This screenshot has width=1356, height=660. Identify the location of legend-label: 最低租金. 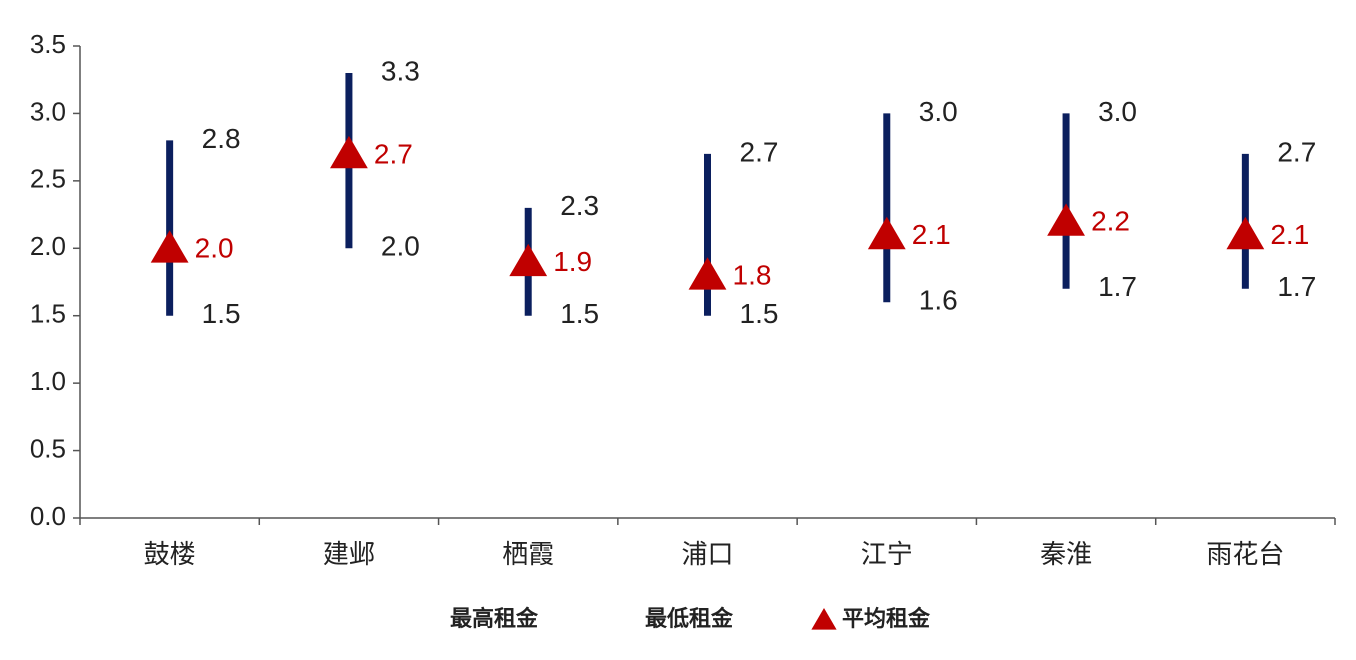
(689, 618).